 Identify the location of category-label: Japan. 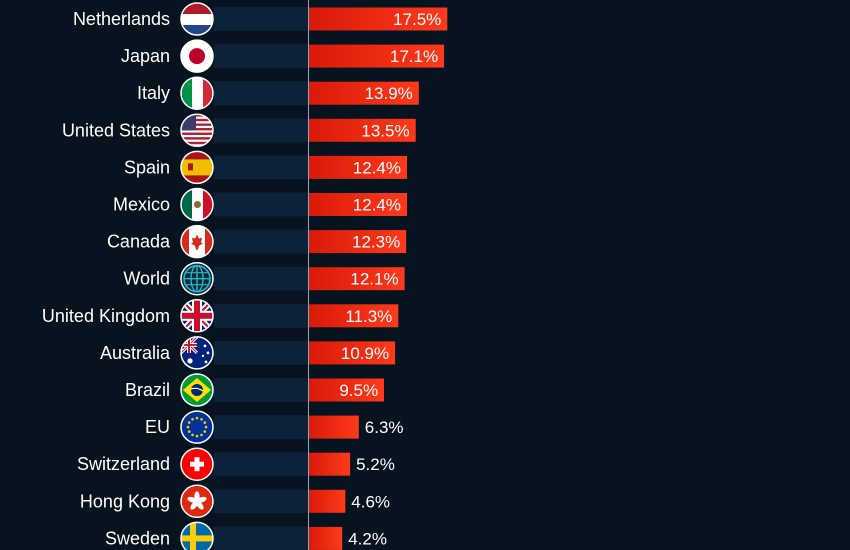
(145, 56).